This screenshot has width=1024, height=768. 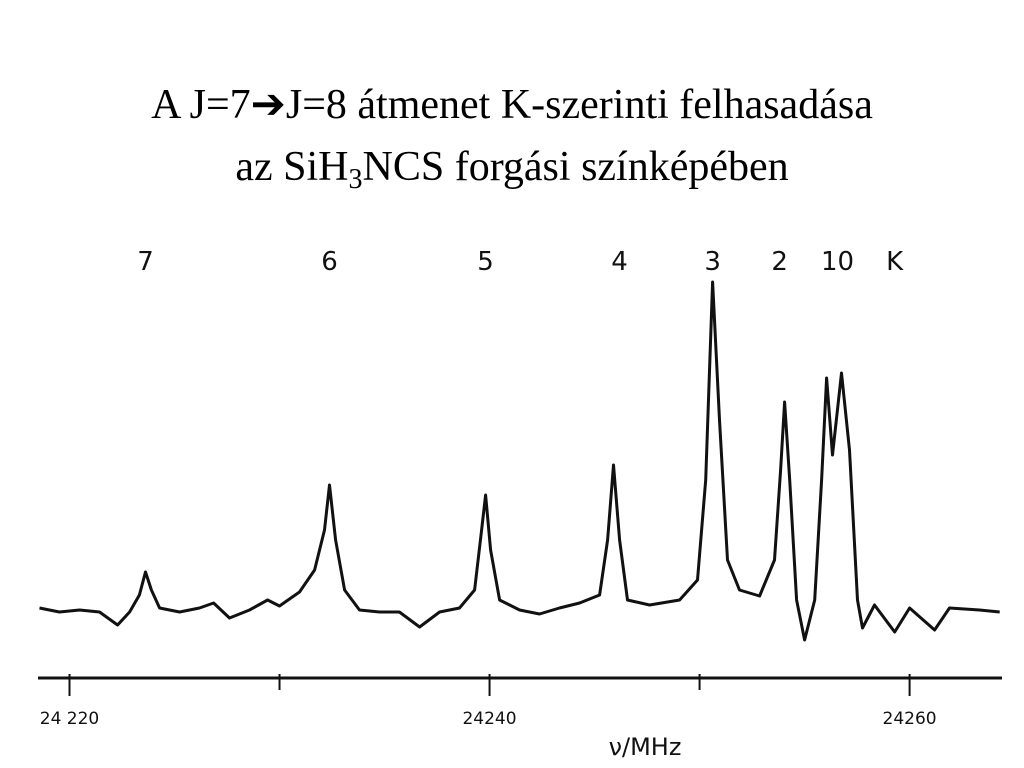 I want to click on peak-label: 6, so click(x=329, y=262).